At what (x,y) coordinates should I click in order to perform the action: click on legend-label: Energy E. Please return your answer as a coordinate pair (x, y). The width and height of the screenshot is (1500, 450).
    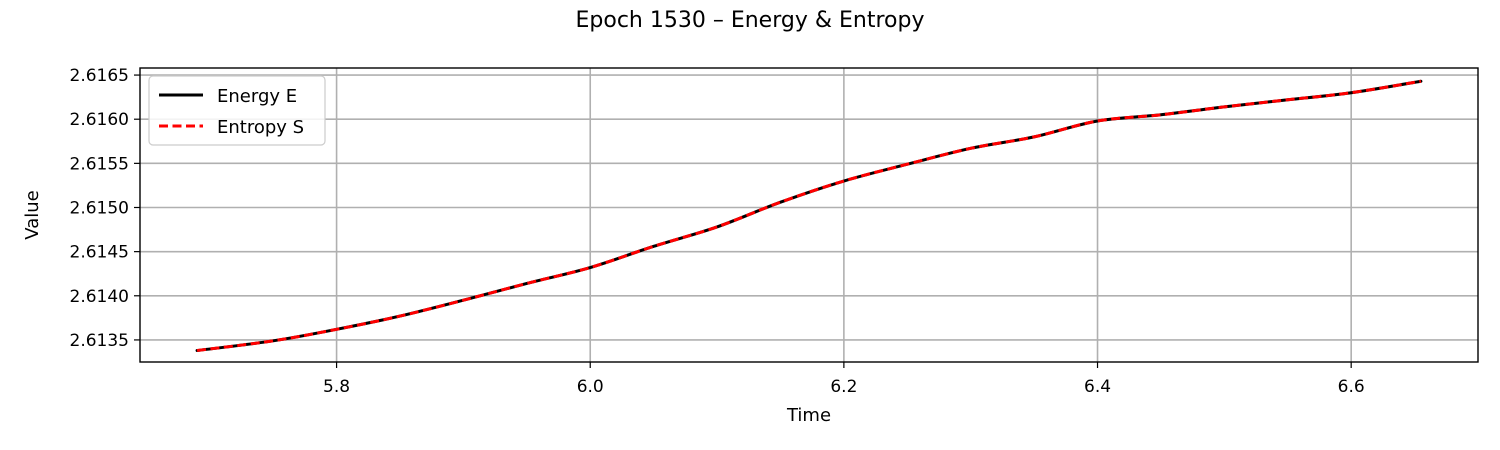
    Looking at the image, I should click on (257, 96).